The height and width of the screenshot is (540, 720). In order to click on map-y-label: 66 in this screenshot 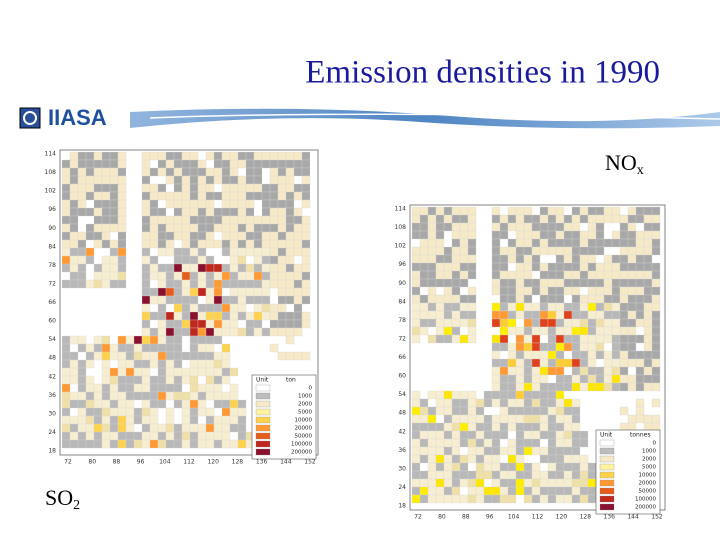, I will do `click(402, 357)`.